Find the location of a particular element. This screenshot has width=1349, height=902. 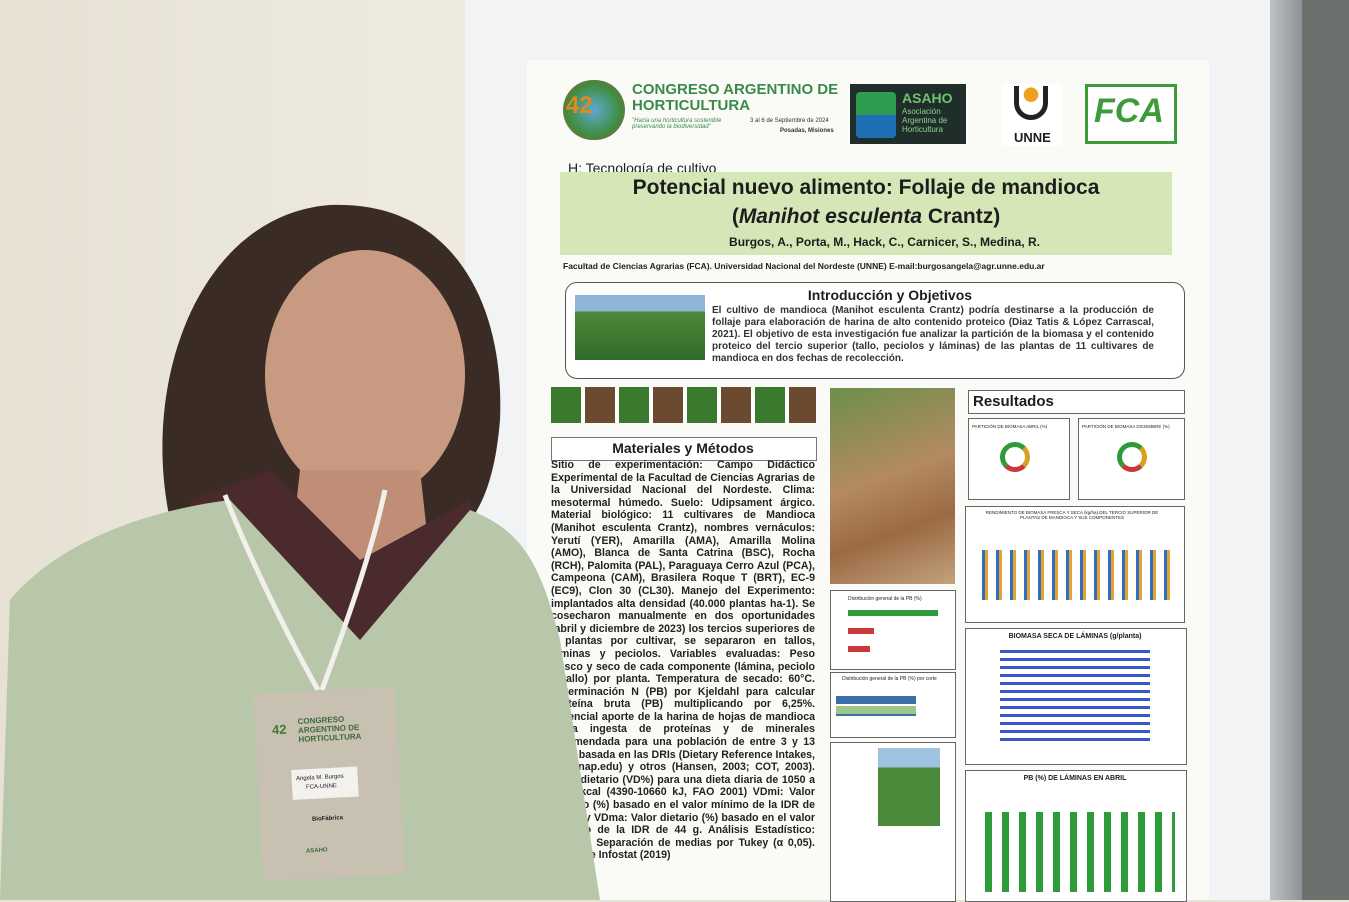

dry-bars is located at coordinates (1075, 697).